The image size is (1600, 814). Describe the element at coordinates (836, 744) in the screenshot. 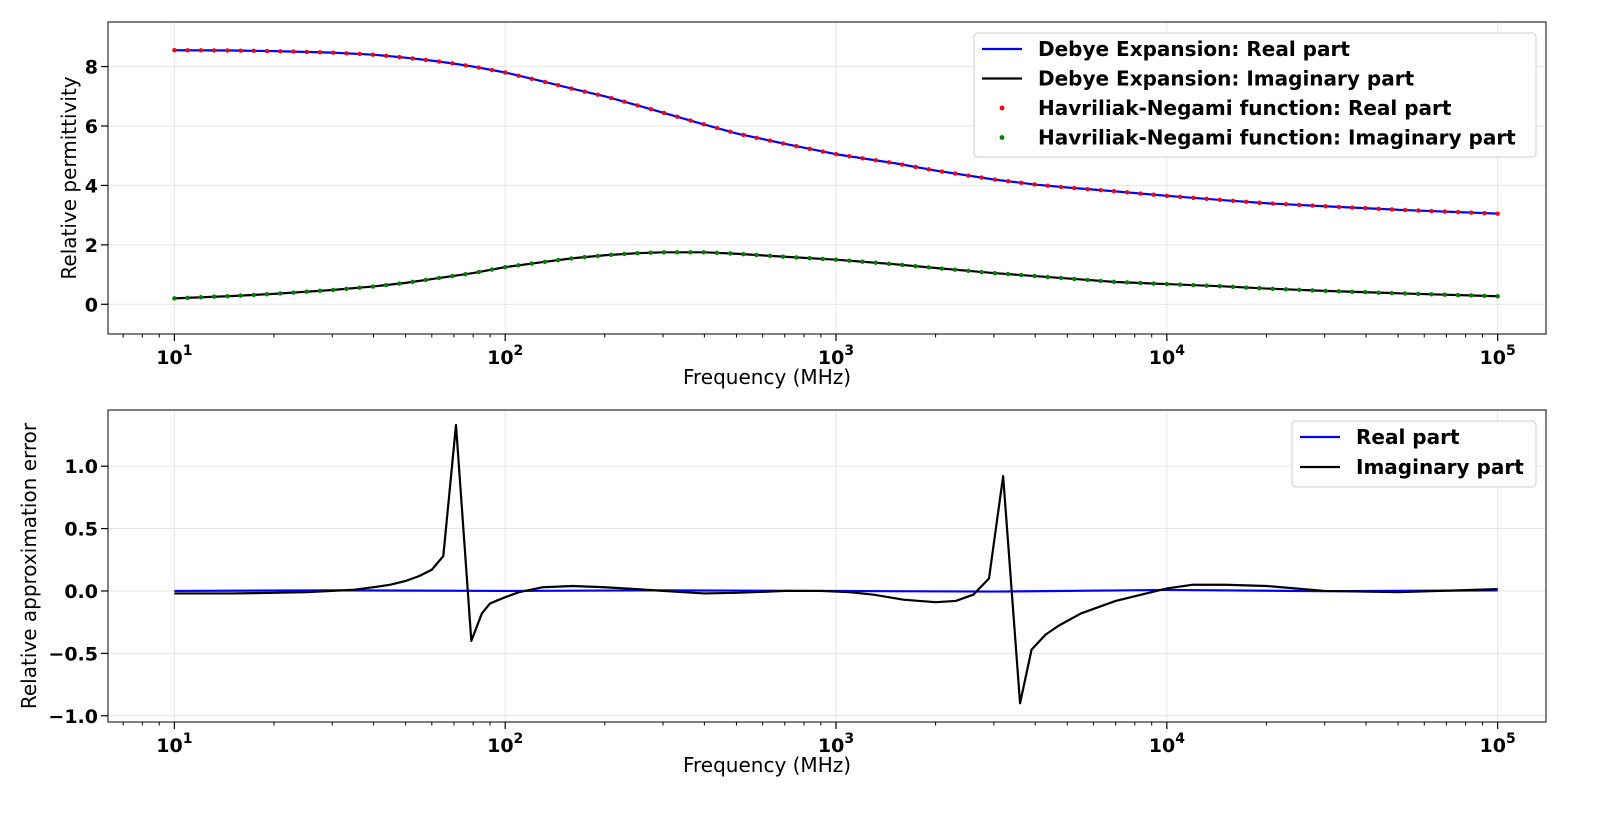

I see `x-tick-label: 10³` at that location.